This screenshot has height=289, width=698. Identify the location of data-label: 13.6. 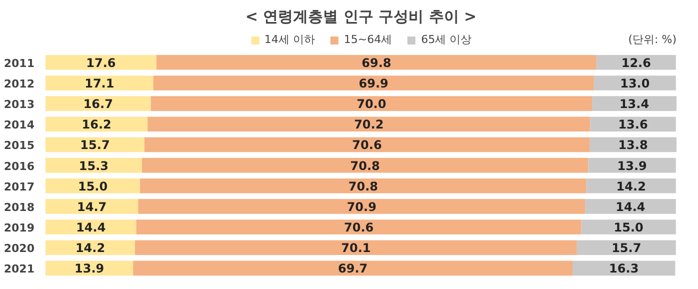
(633, 125).